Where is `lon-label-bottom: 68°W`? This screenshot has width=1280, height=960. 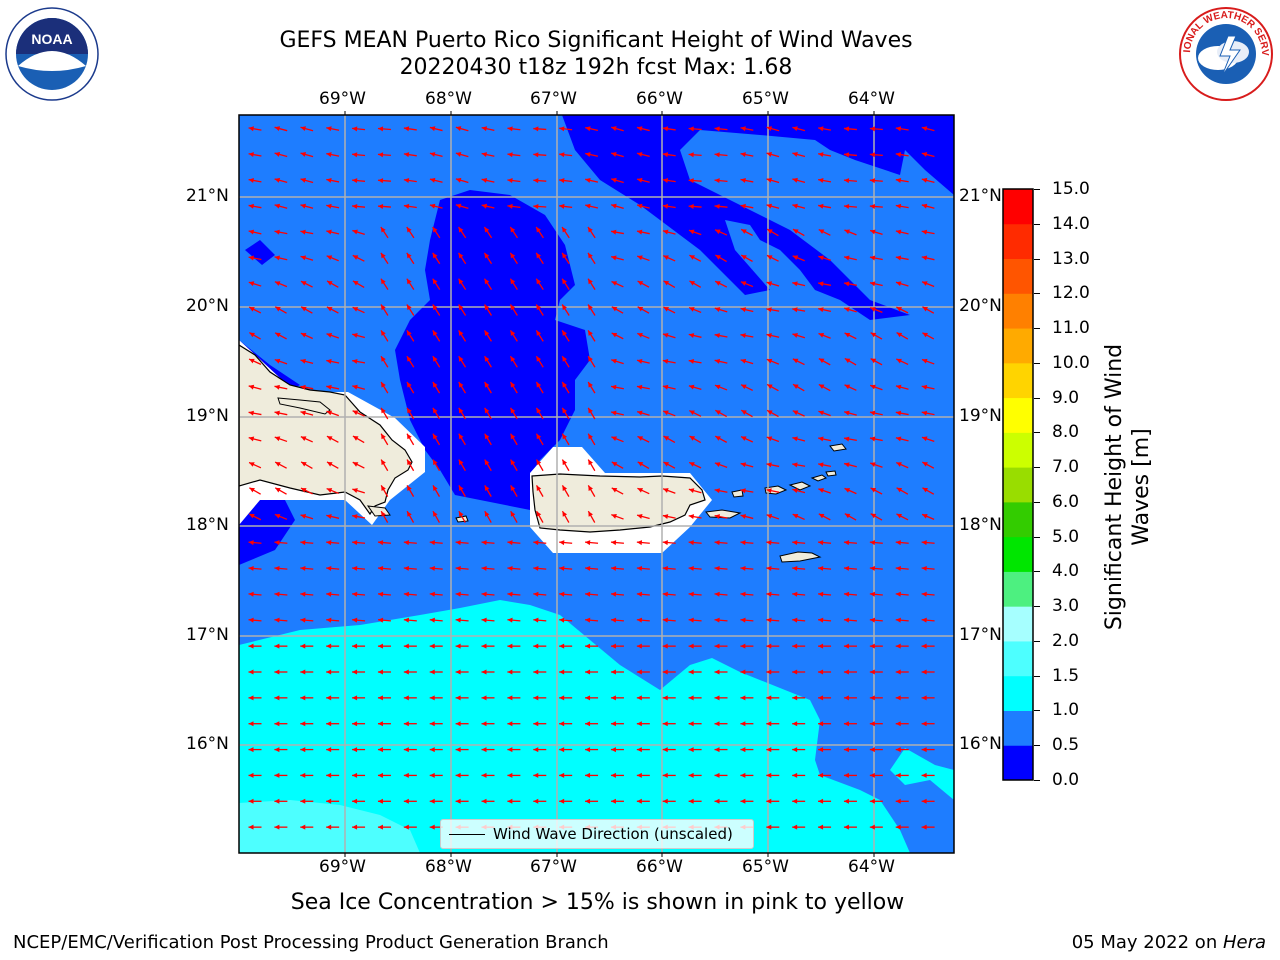 lon-label-bottom: 68°W is located at coordinates (448, 867).